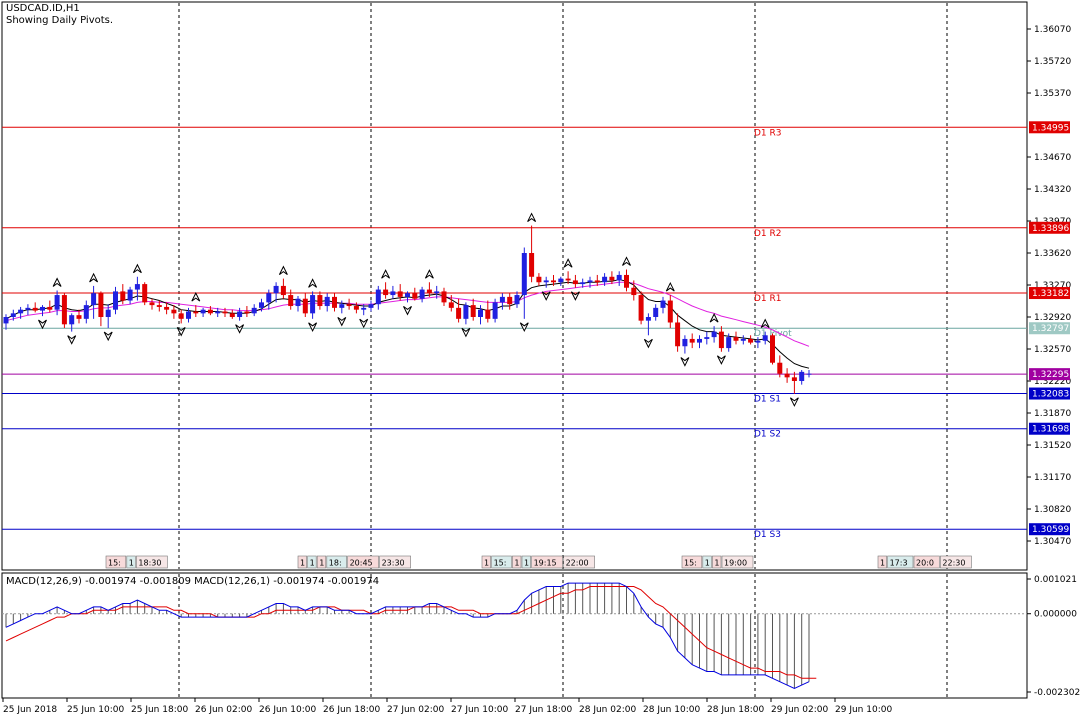  Describe the element at coordinates (94, 277) in the screenshot. I see `fractal-up-arrow` at that location.